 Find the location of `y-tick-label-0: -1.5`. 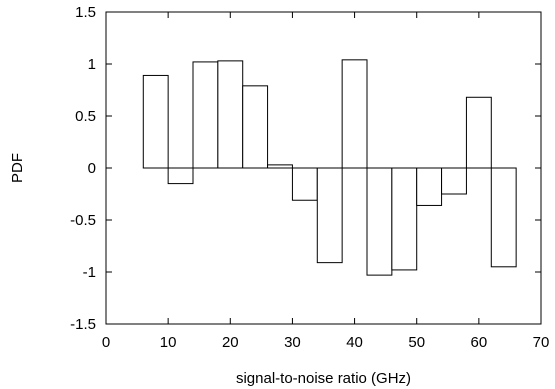

y-tick-label-0: -1.5 is located at coordinates (83, 324).